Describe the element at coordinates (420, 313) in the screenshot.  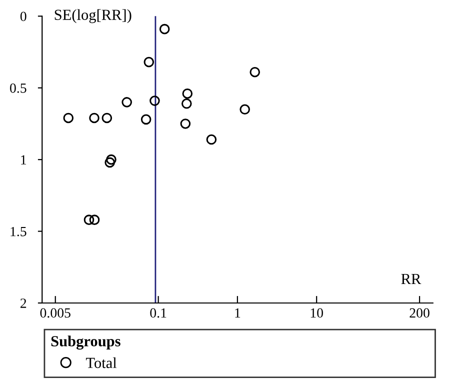
I see `x-tick-label: 200` at that location.